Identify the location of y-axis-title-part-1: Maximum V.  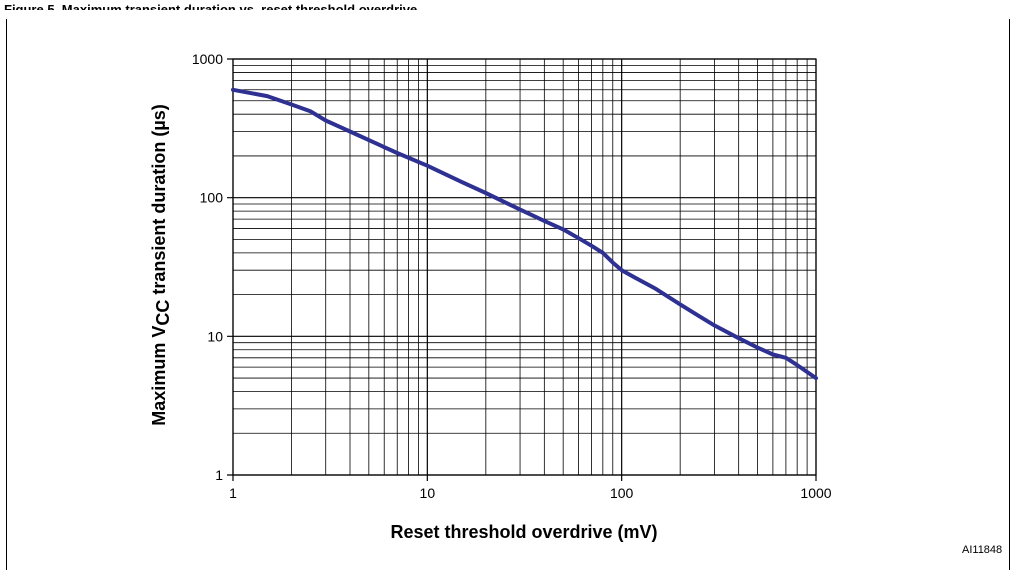
(159, 376).